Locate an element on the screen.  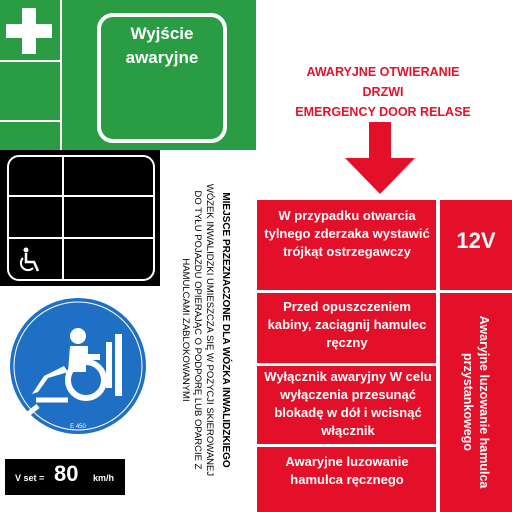
speed-setting-plate: V set = 80 km/h is located at coordinates (65, 477).